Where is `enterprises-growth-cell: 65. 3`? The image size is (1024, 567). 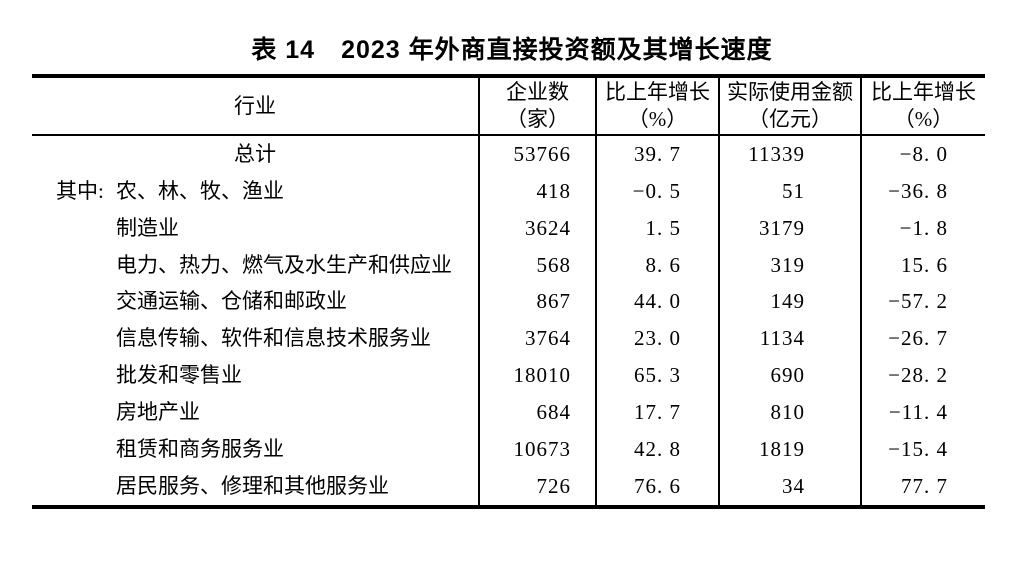
enterprises-growth-cell: 65. 3 is located at coordinates (656, 376).